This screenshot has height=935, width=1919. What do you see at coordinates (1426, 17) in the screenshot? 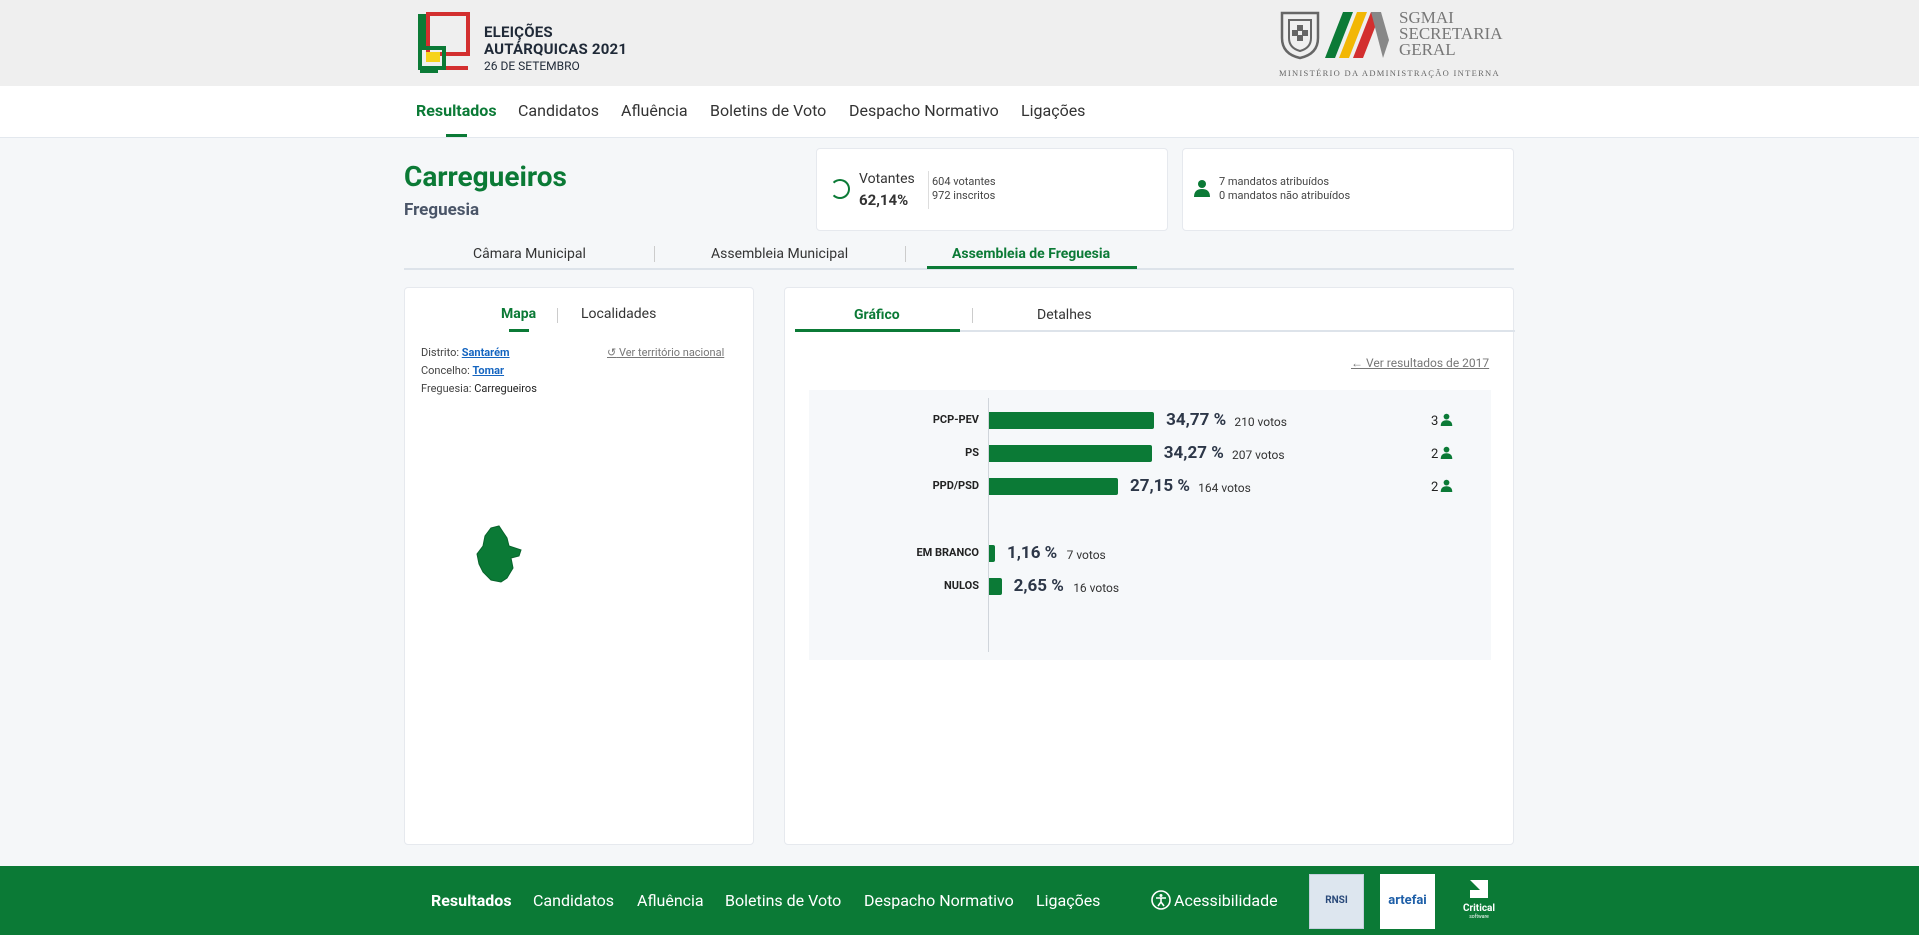
I see `sgmai-line-1: SGMAI` at bounding box center [1426, 17].